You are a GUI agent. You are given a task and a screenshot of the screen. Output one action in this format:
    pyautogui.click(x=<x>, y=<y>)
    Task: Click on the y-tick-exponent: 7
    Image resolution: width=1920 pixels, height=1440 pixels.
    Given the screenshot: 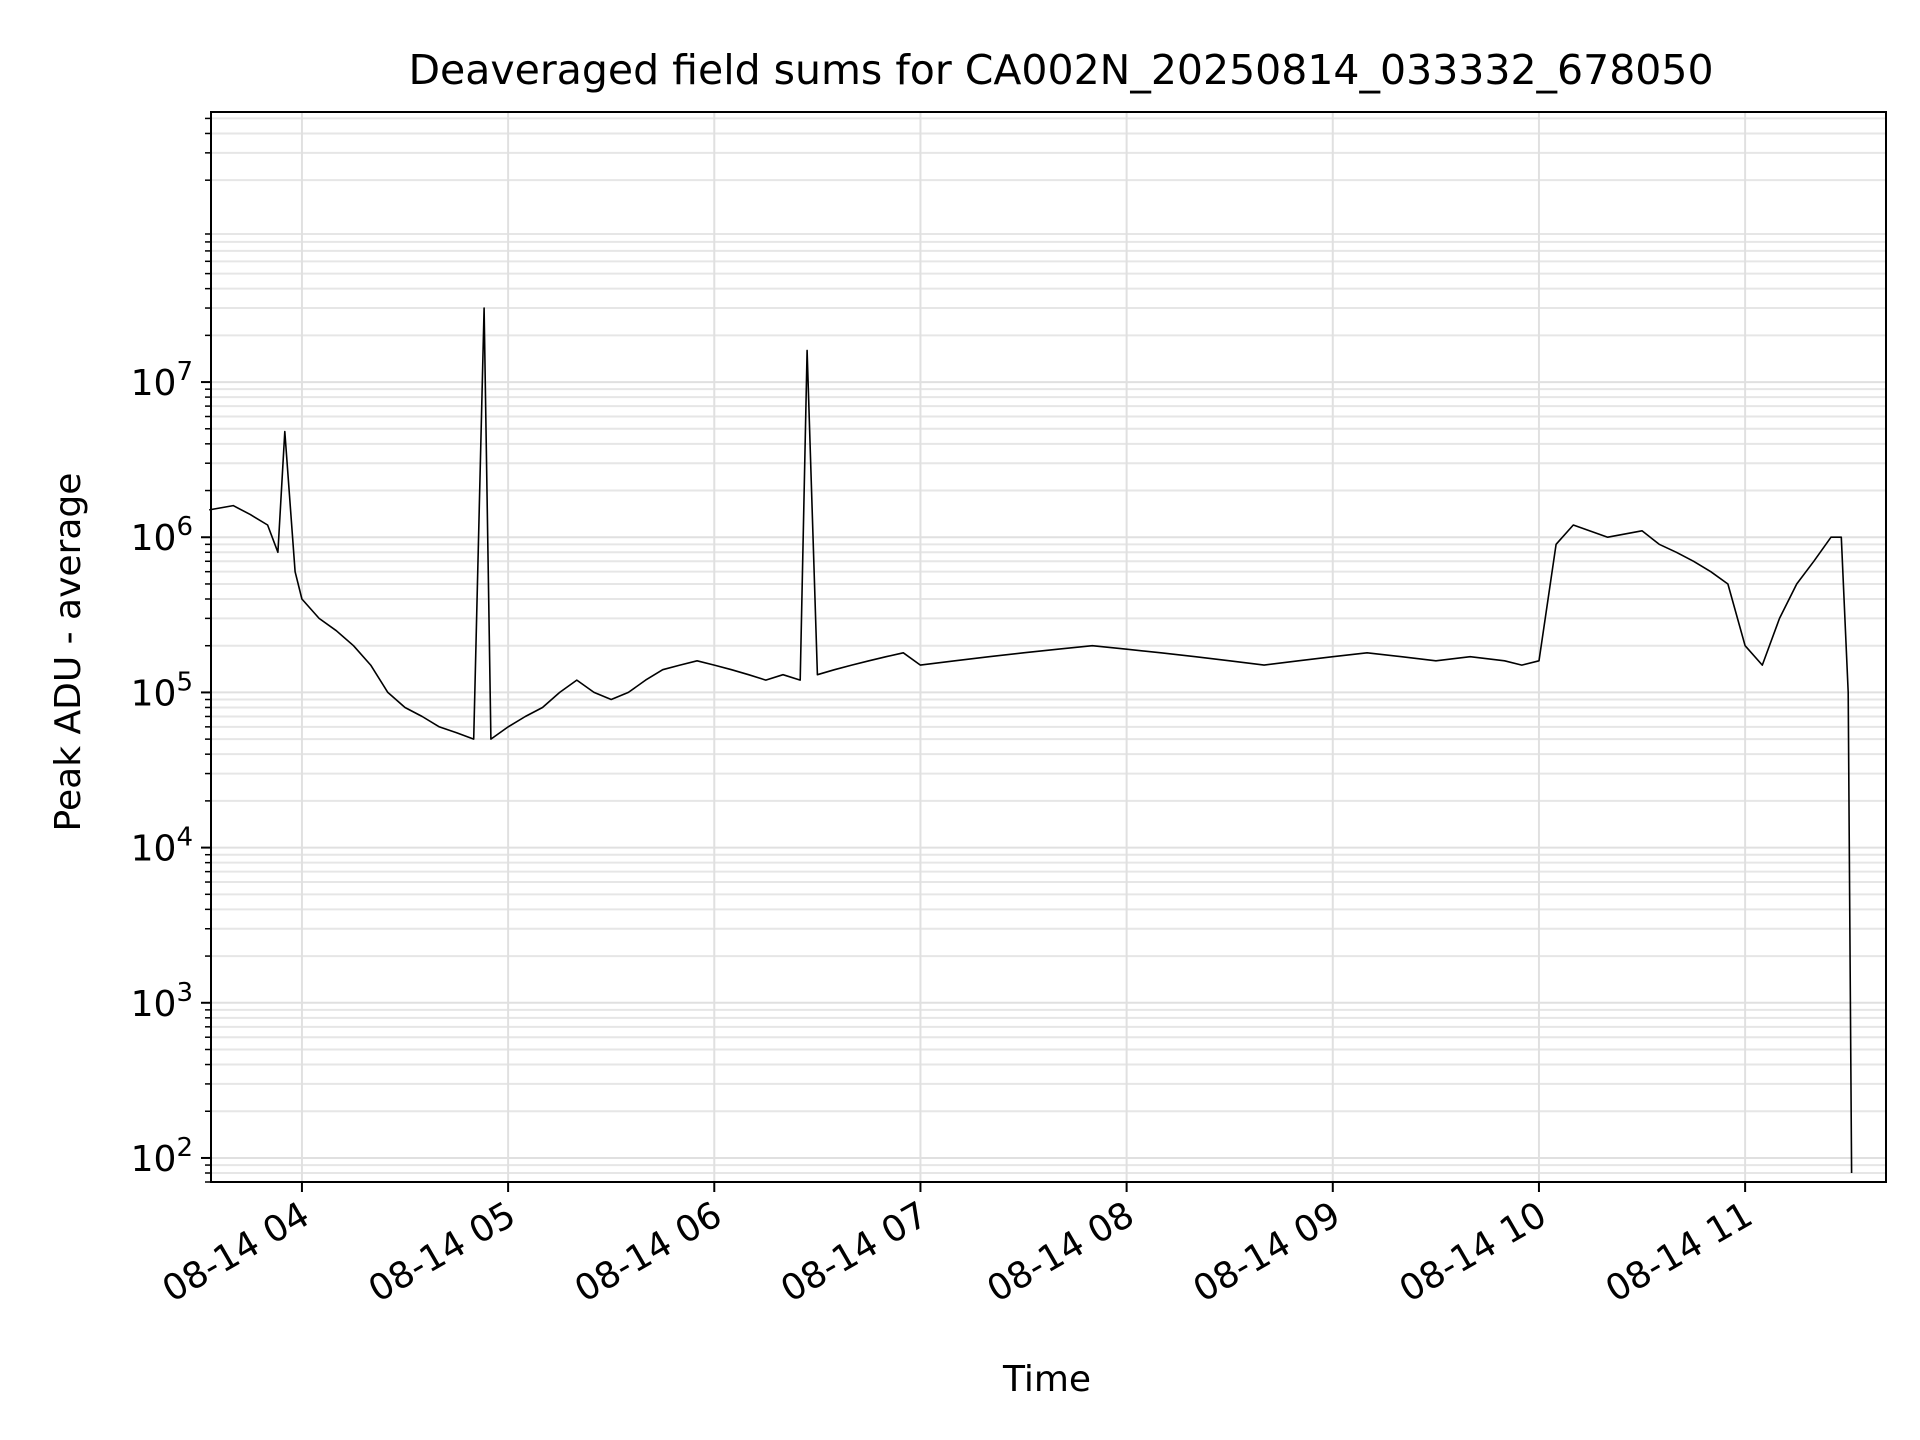 What is the action you would take?
    pyautogui.click(x=184, y=372)
    